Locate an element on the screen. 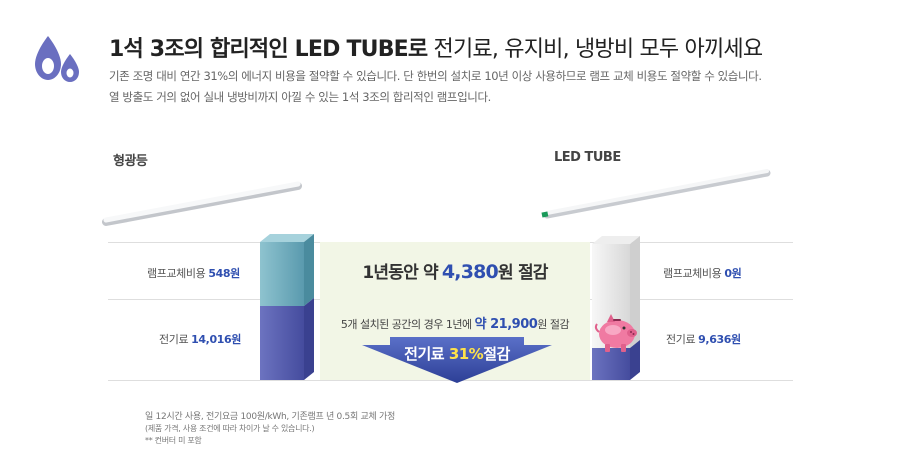  led-cost-bar is located at coordinates (616, 308).